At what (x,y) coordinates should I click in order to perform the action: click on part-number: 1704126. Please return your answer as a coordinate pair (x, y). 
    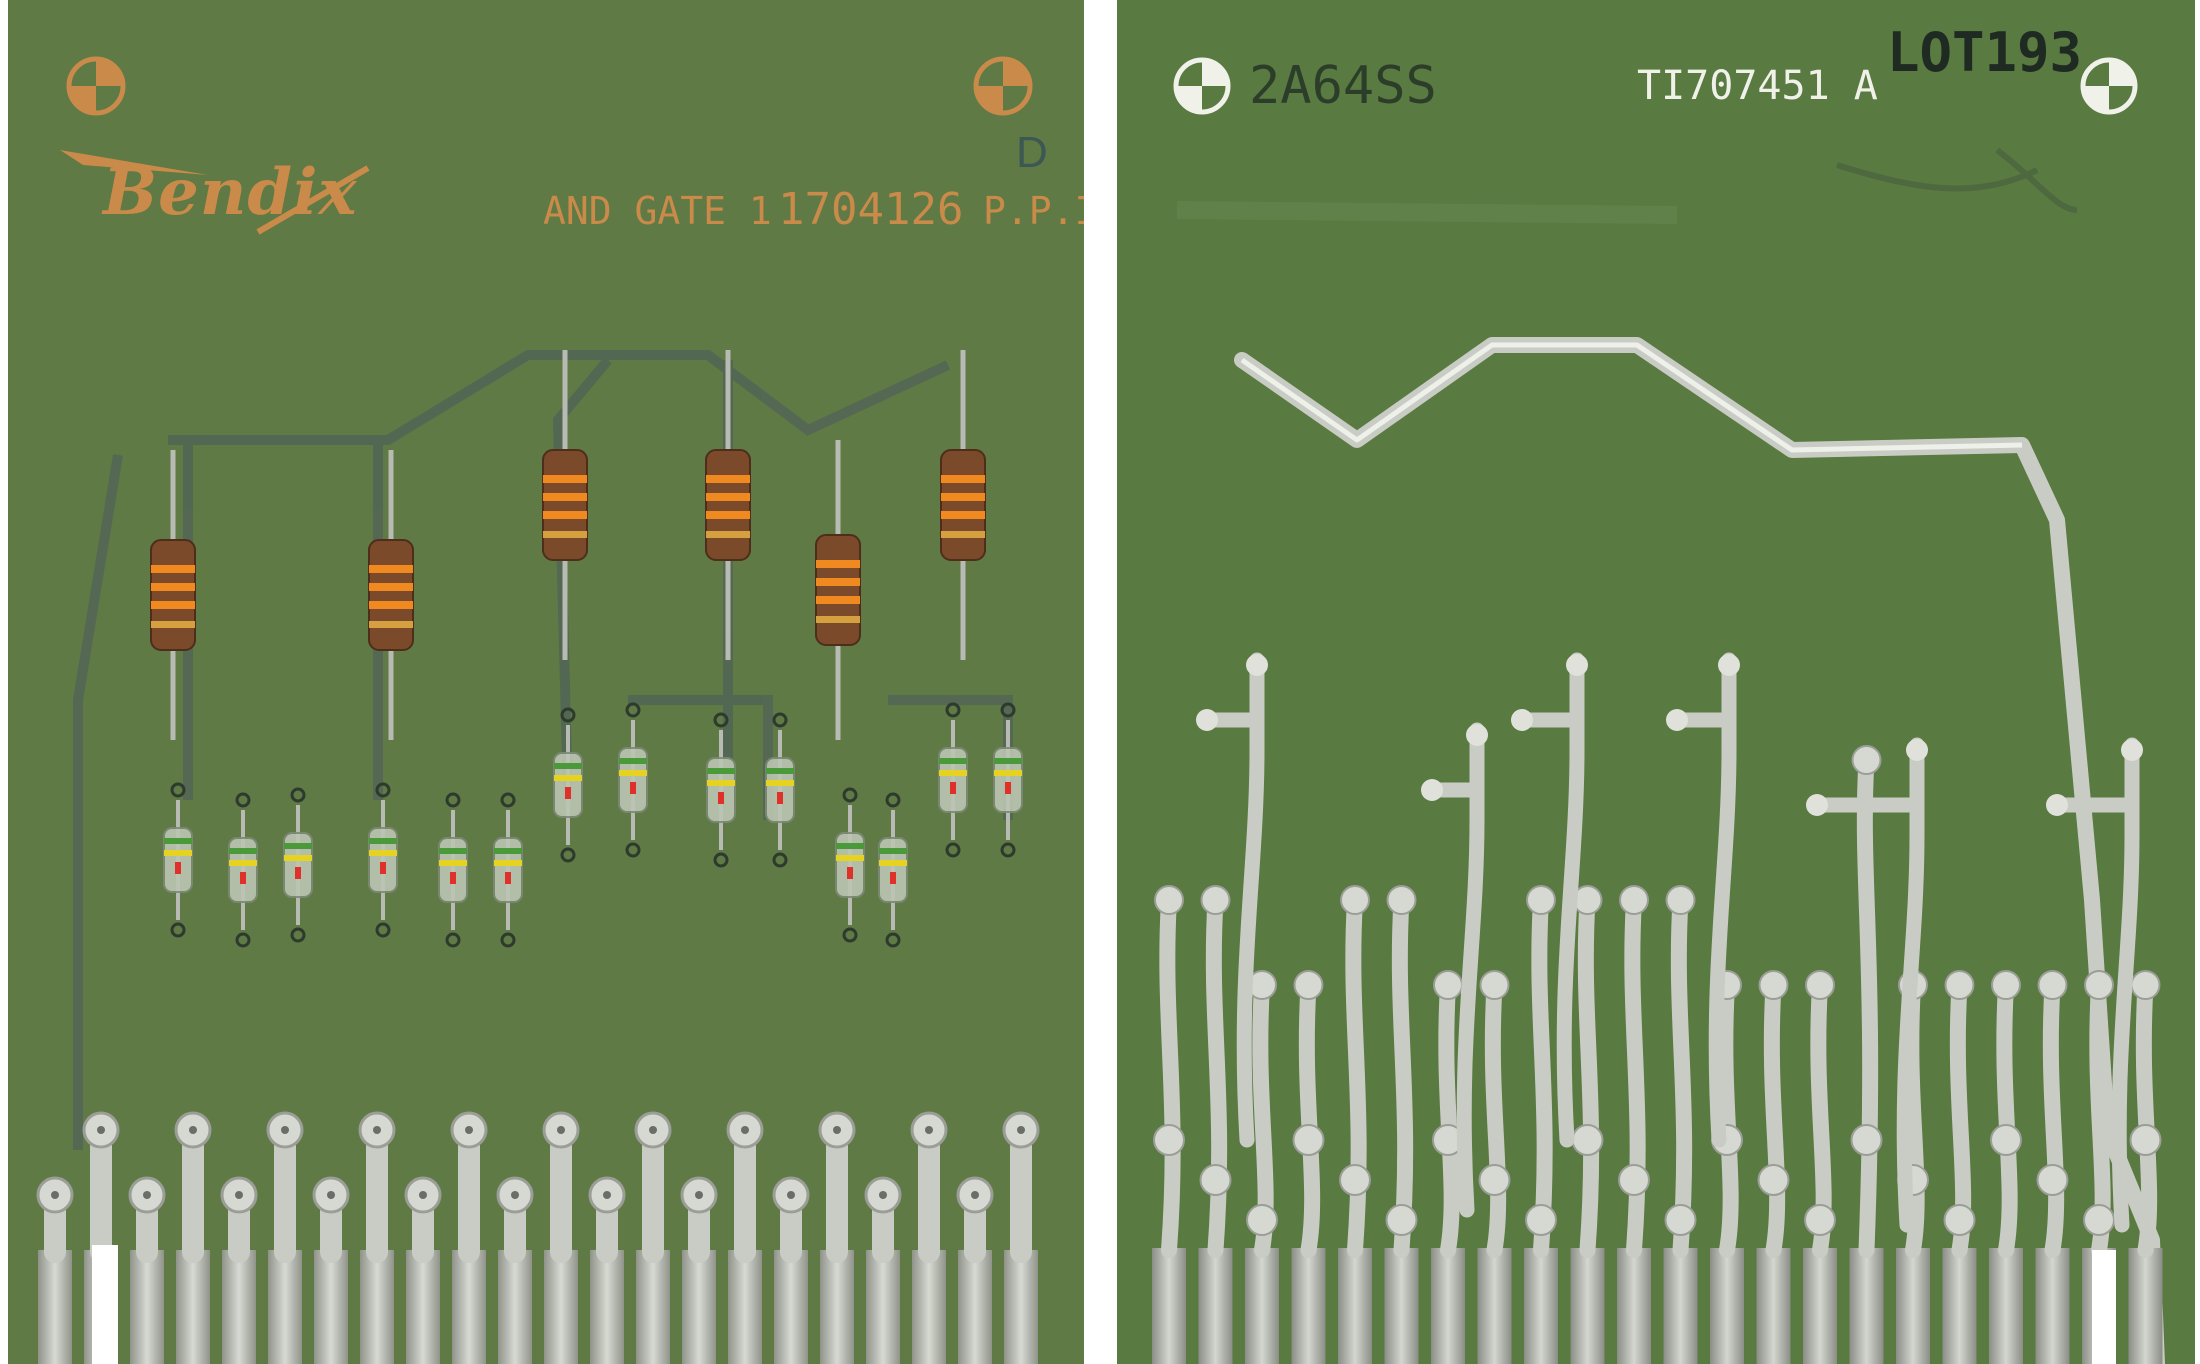
    Looking at the image, I should click on (871, 209).